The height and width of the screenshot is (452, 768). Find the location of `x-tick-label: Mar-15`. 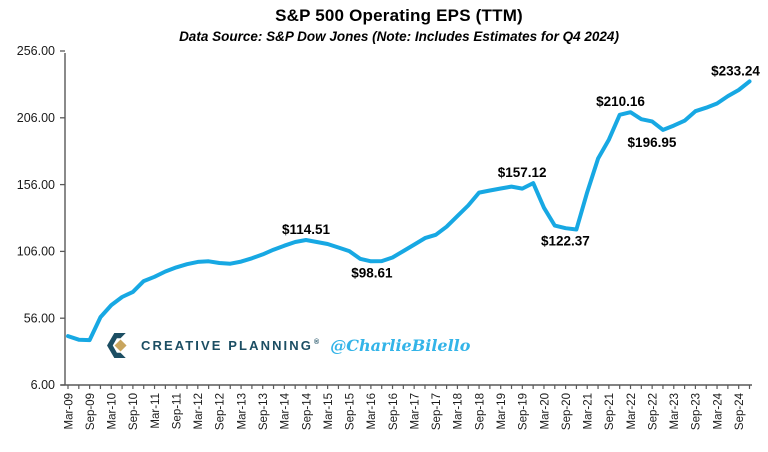

x-tick-label: Mar-15 is located at coordinates (329, 411).